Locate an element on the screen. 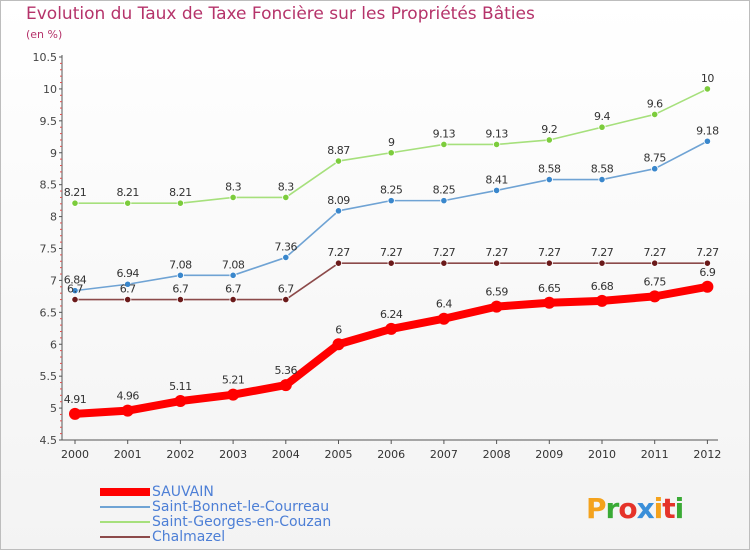 Image resolution: width=750 pixels, height=550 pixels. data-label: 6.59 is located at coordinates (496, 292).